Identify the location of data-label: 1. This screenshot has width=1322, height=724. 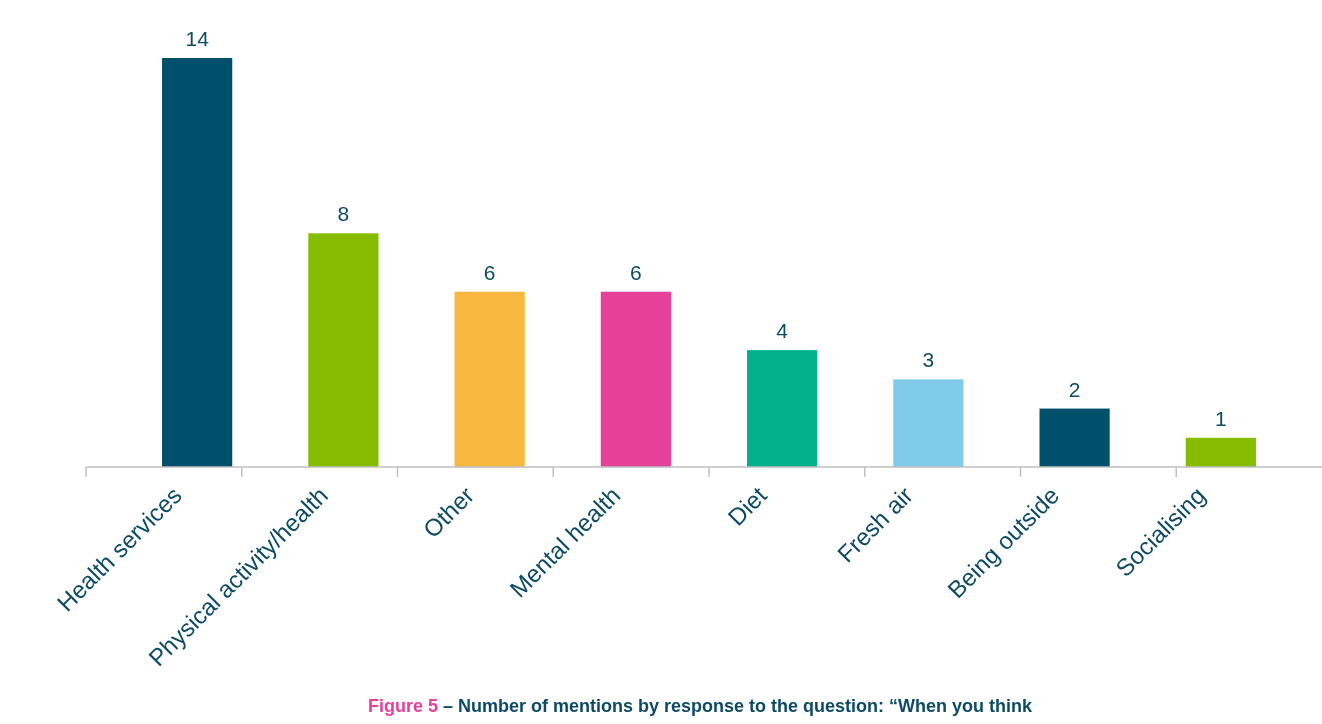
(1221, 418).